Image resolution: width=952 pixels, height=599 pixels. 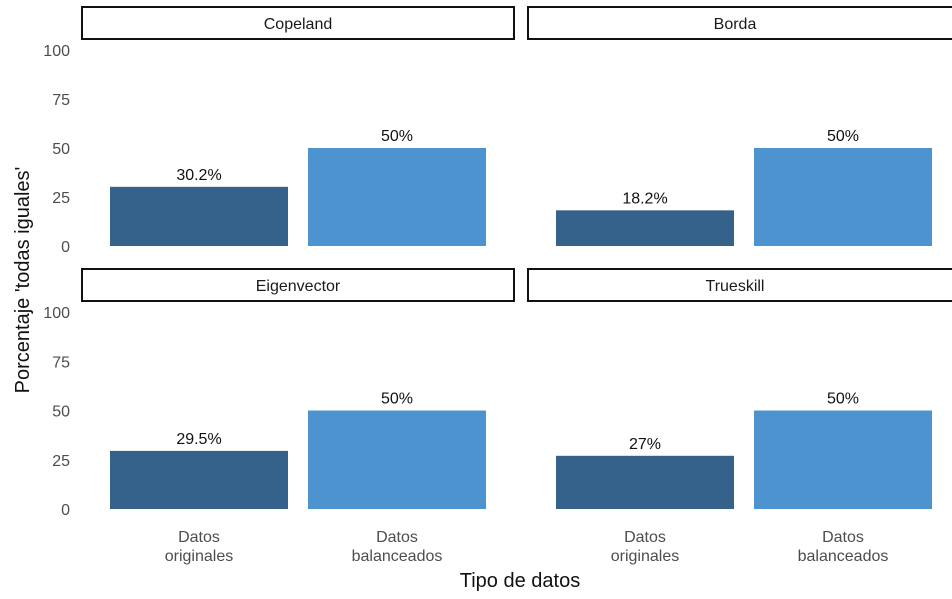 What do you see at coordinates (520, 581) in the screenshot?
I see `x-axis-title: Tipo de datos` at bounding box center [520, 581].